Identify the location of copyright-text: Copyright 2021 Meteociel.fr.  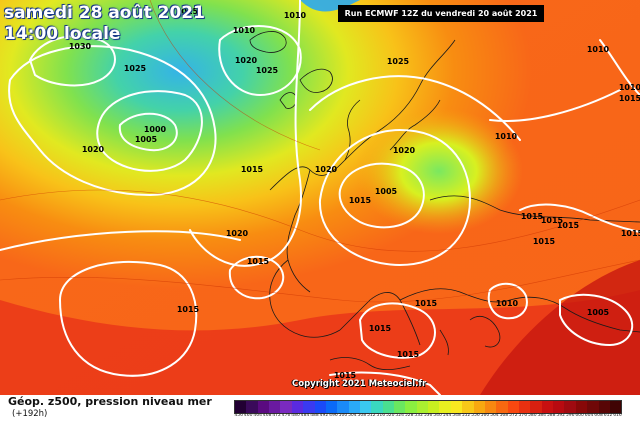
(359, 384).